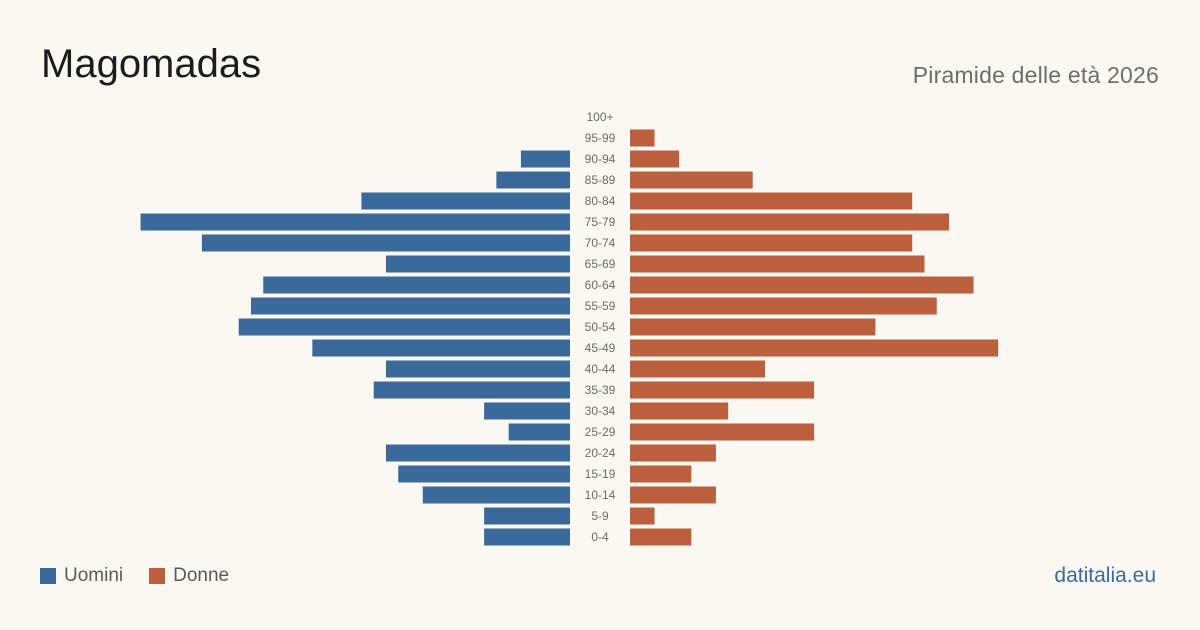 The image size is (1200, 630). I want to click on age-tick-label: 35-39, so click(600, 390).